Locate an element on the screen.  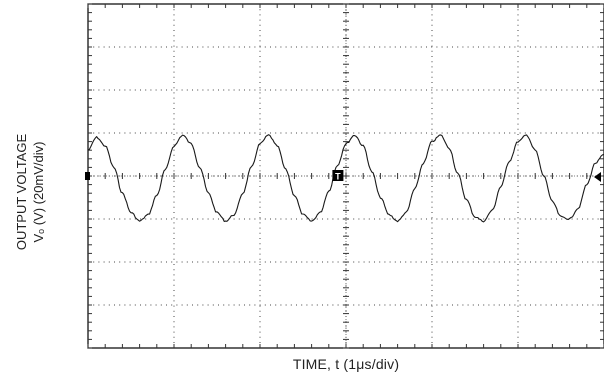
trigger-marker is located at coordinates (338, 175).